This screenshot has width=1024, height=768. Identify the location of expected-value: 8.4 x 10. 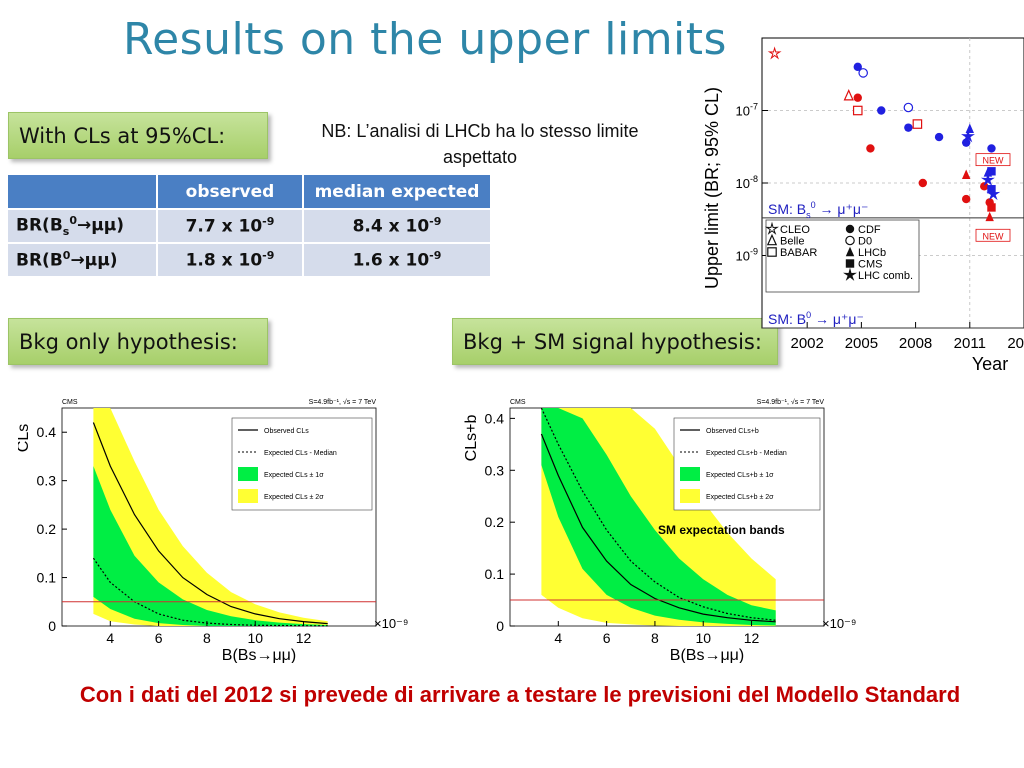
(391, 226).